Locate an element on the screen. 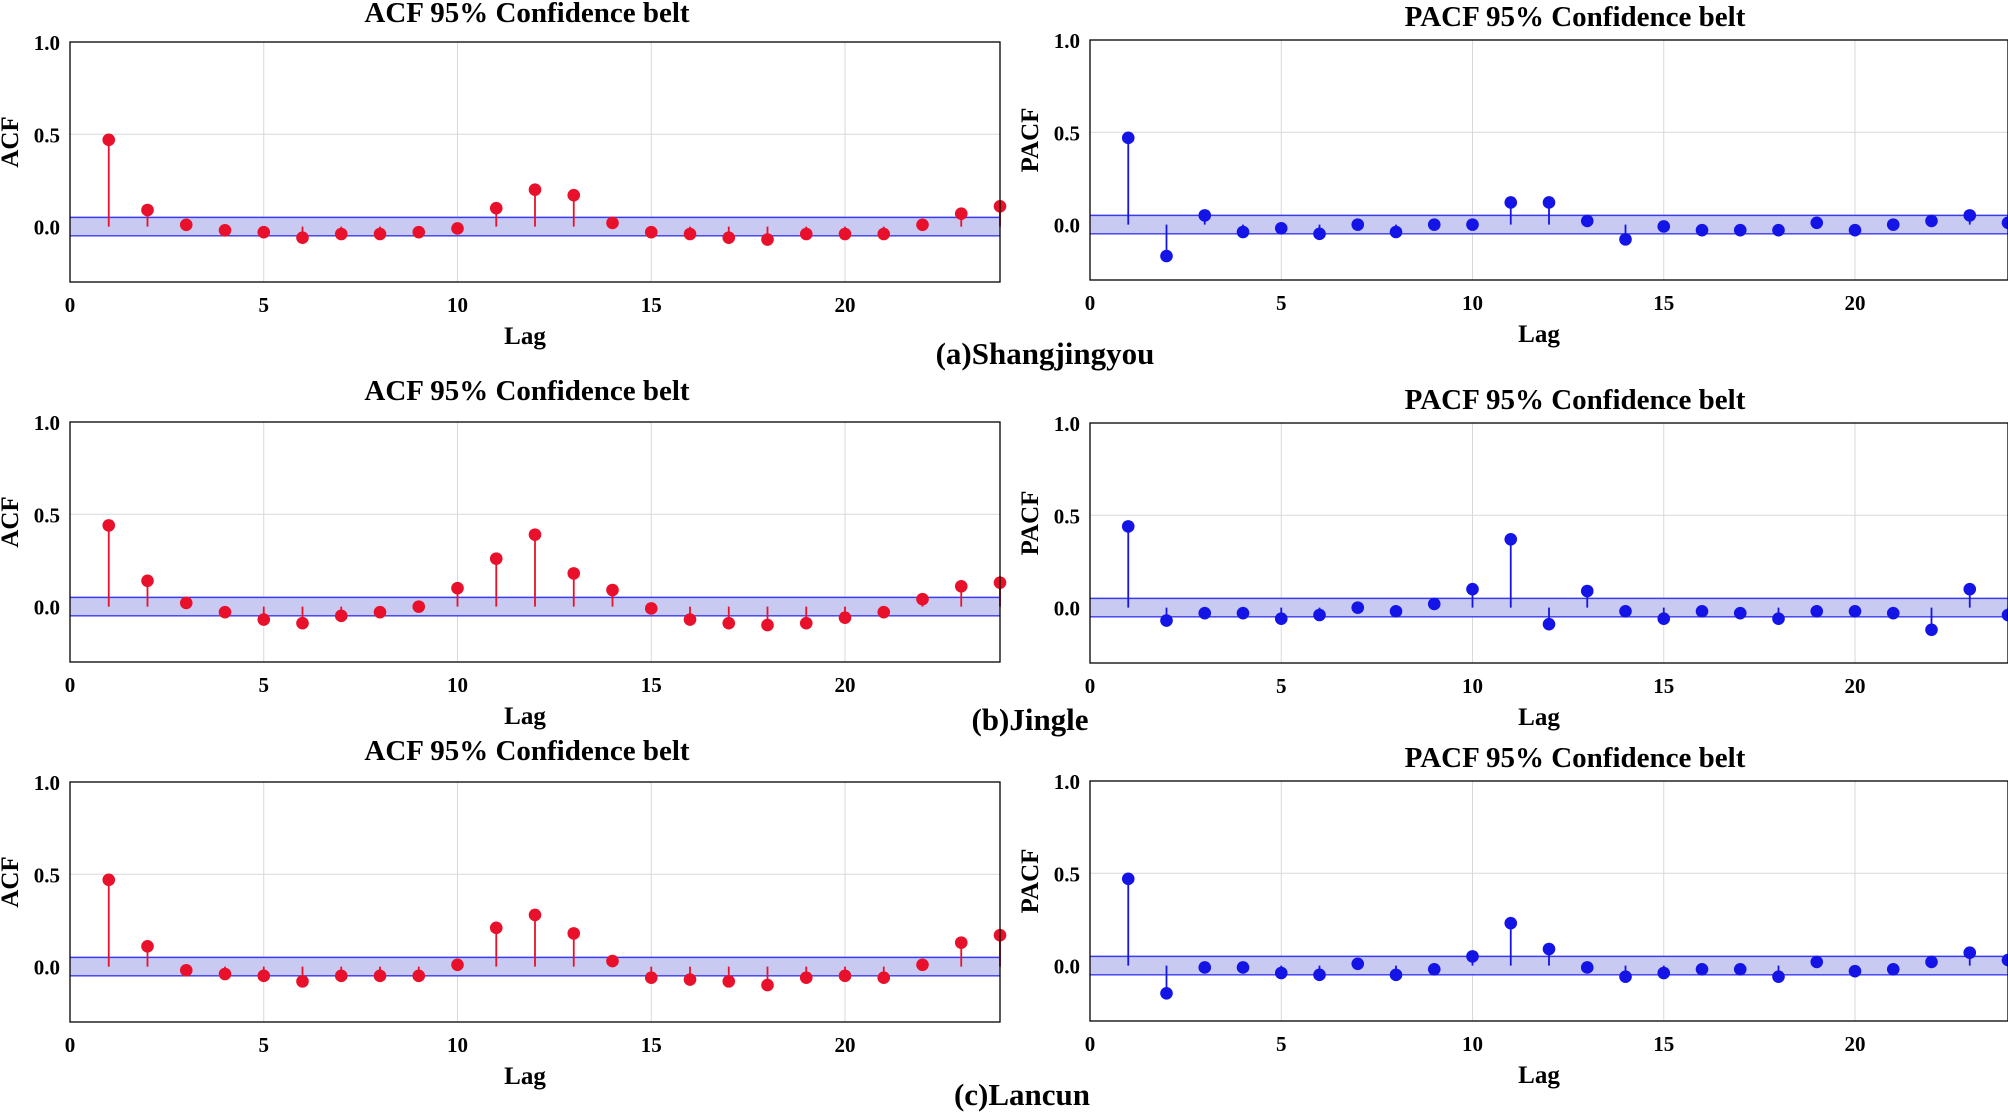 Image resolution: width=2008 pixels, height=1113 pixels. x-tick-label: 10 is located at coordinates (1472, 1044).